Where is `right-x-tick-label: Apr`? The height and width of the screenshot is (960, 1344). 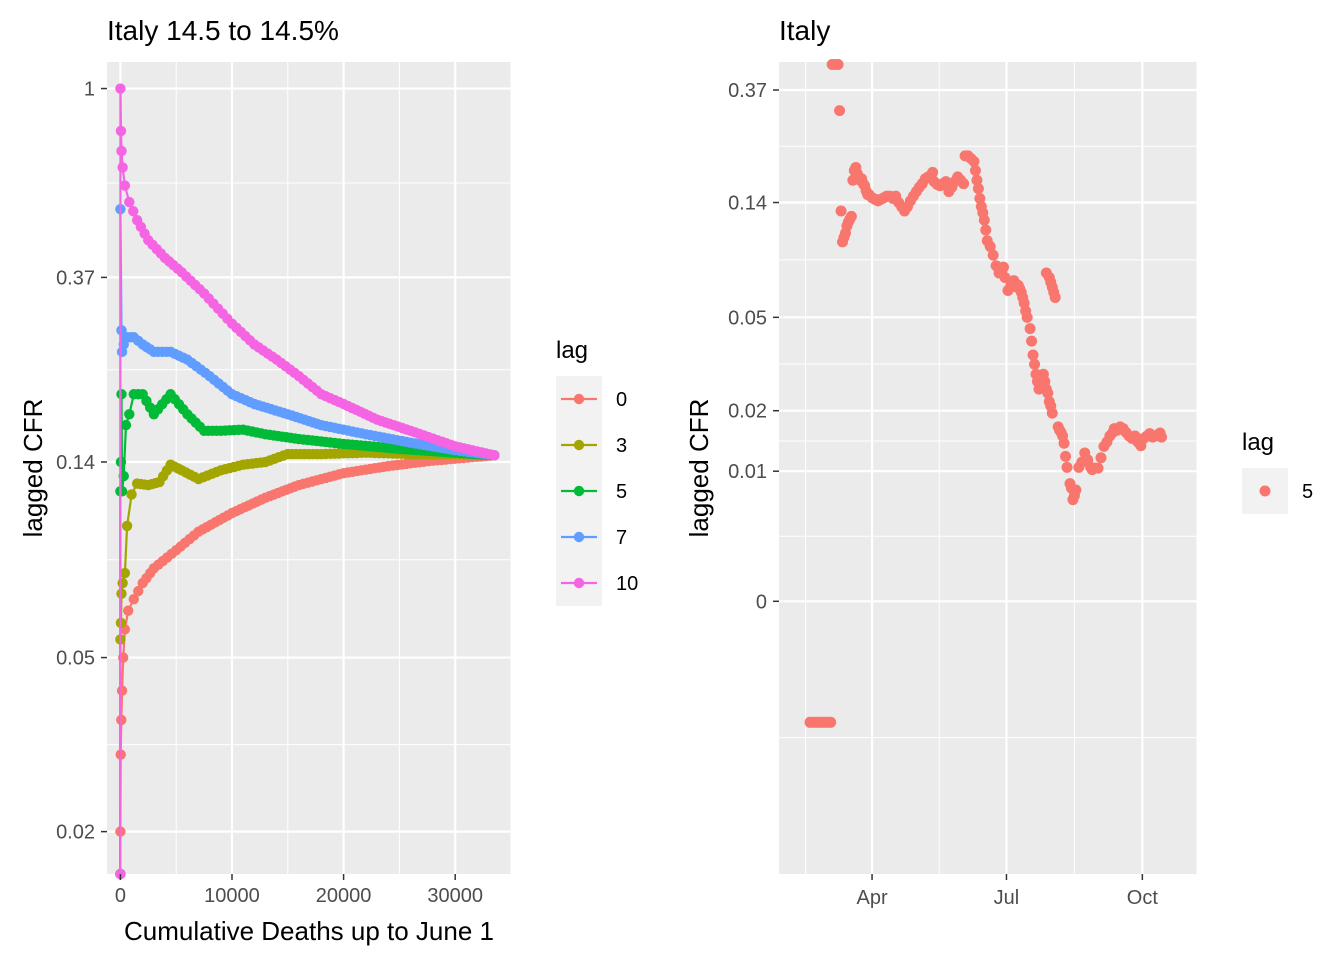
right-x-tick-label: Apr is located at coordinates (871, 898).